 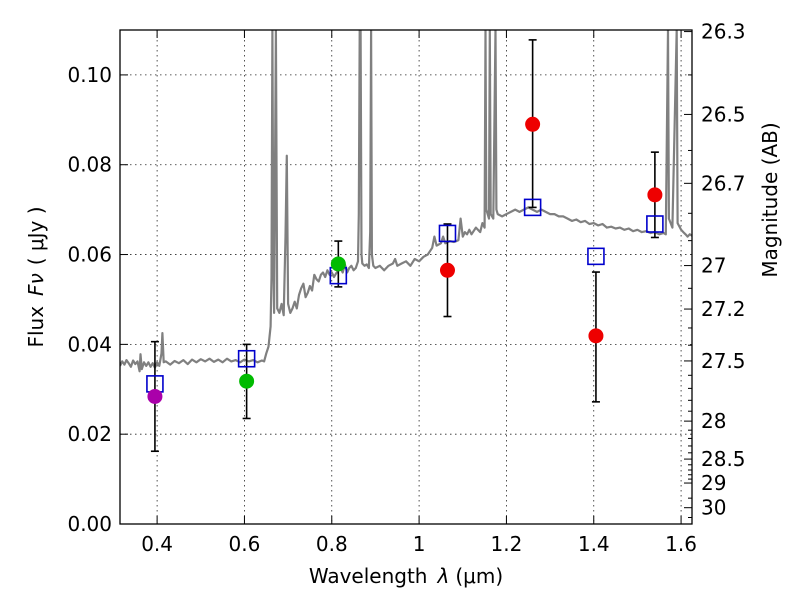 What do you see at coordinates (723, 114) in the screenshot?
I see `y2-tick-label: 26.5` at bounding box center [723, 114].